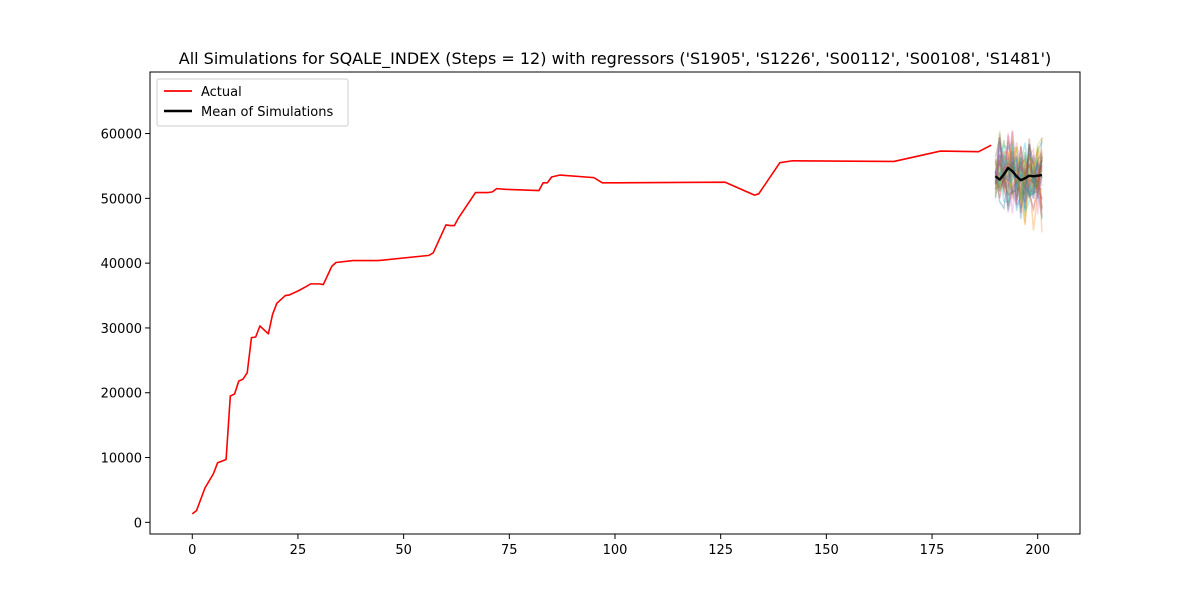 This screenshot has height=600, width=1200. I want to click on y-tick-label: 30000, so click(121, 329).